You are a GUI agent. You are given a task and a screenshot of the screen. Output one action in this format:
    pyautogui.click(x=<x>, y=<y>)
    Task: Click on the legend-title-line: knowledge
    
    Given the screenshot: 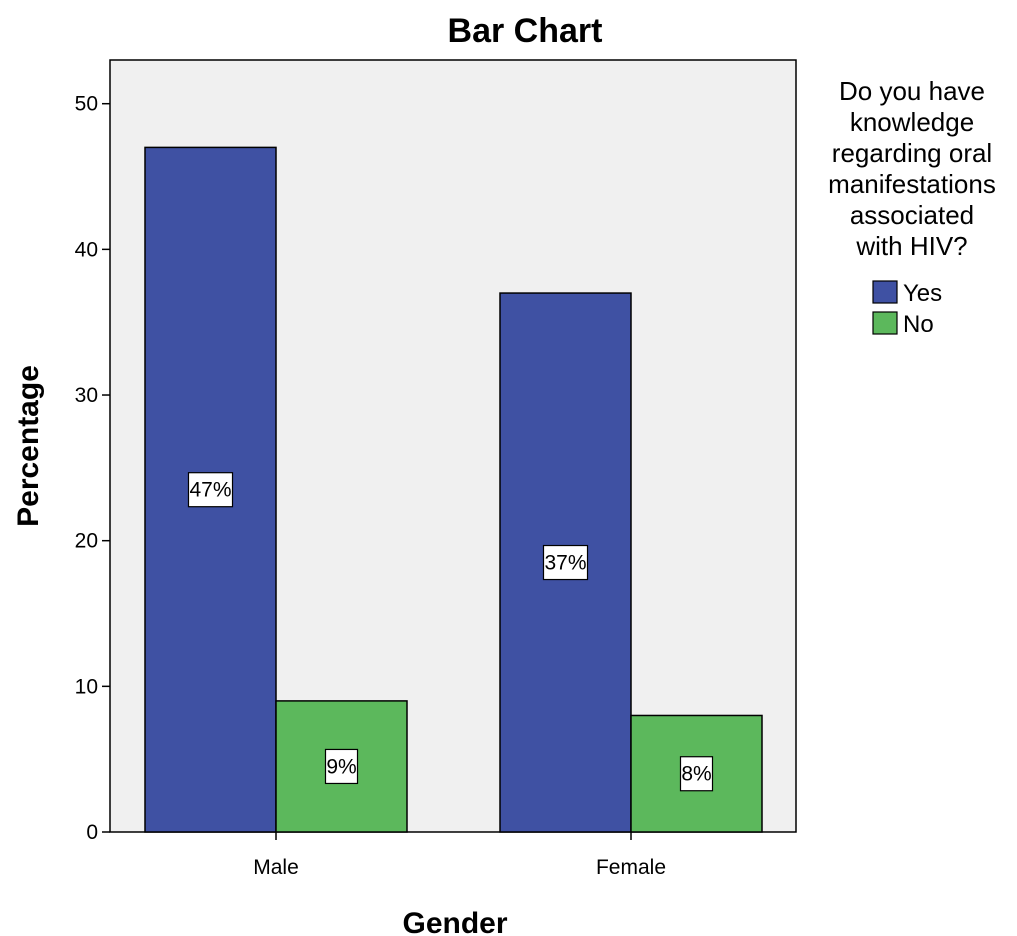 What is the action you would take?
    pyautogui.click(x=912, y=122)
    